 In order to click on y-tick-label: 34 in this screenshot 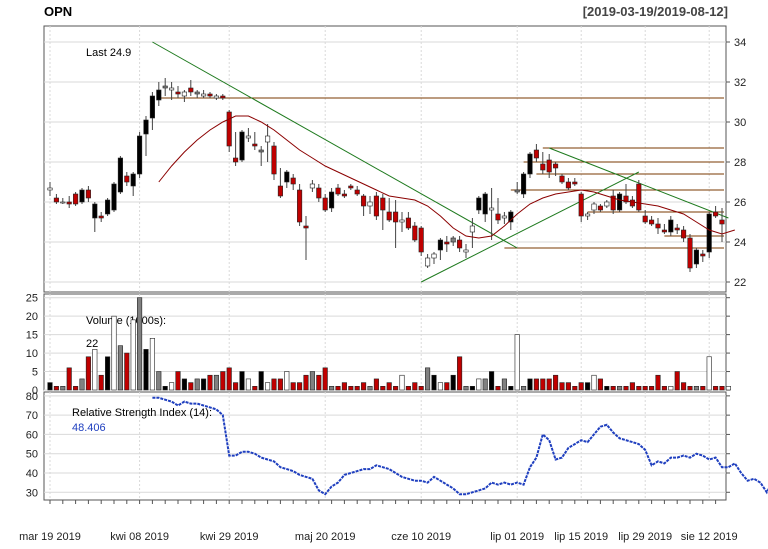, I will do `click(740, 43)`.